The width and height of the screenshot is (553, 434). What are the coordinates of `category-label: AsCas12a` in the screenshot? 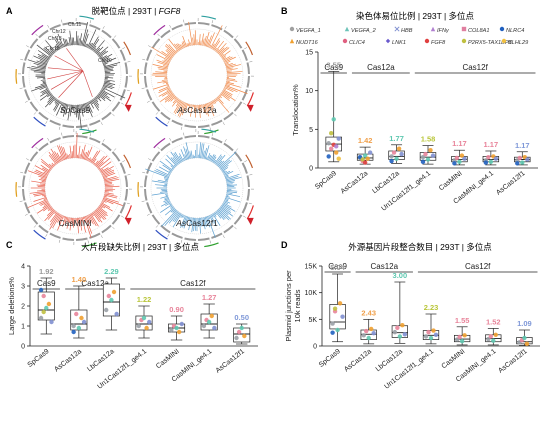 It's located at (68, 360).